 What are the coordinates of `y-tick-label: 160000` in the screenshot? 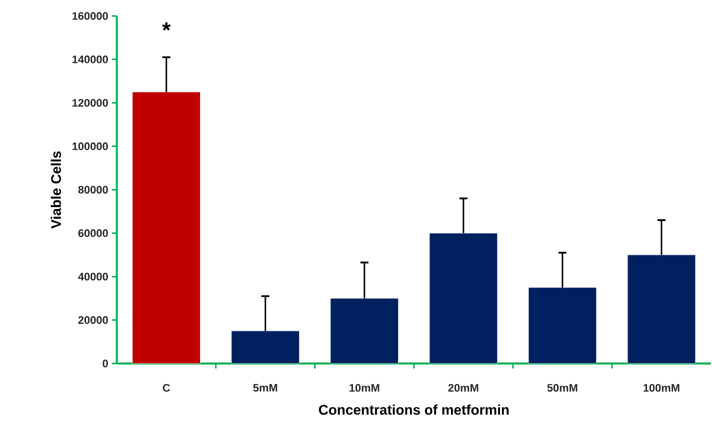 It's located at (90, 16).